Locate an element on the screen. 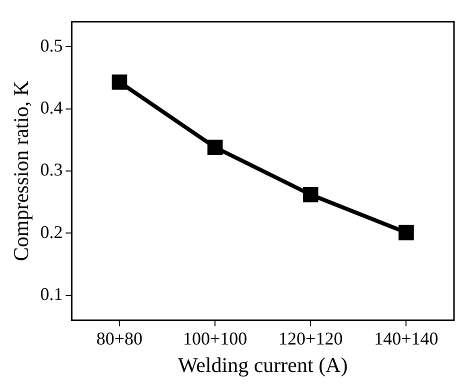 The image size is (474, 387). y-tick-label: 0.1 is located at coordinates (51, 294).